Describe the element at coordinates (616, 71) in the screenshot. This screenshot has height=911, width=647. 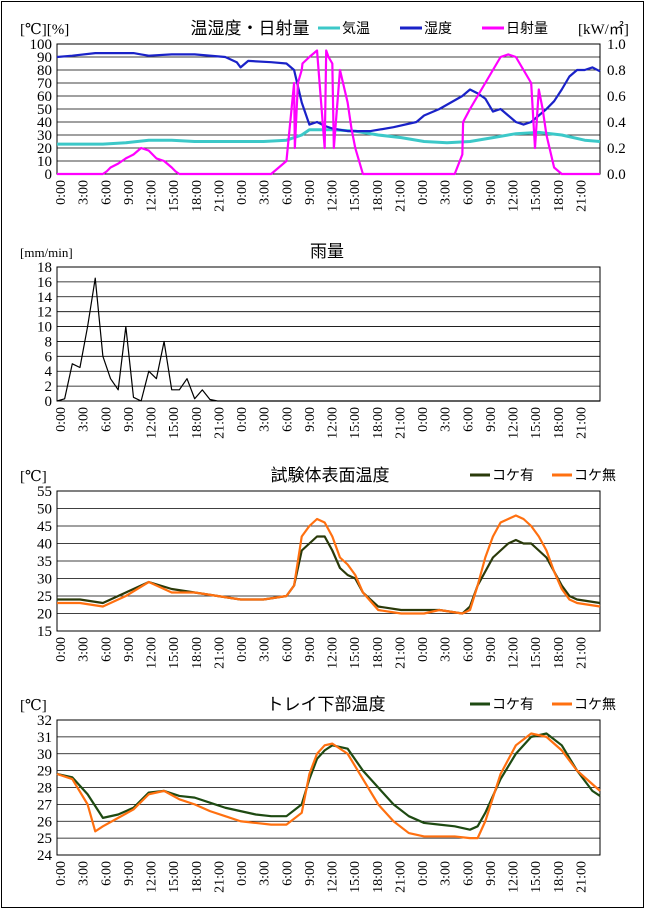
I see `y-right-tick-label: 0.8` at that location.